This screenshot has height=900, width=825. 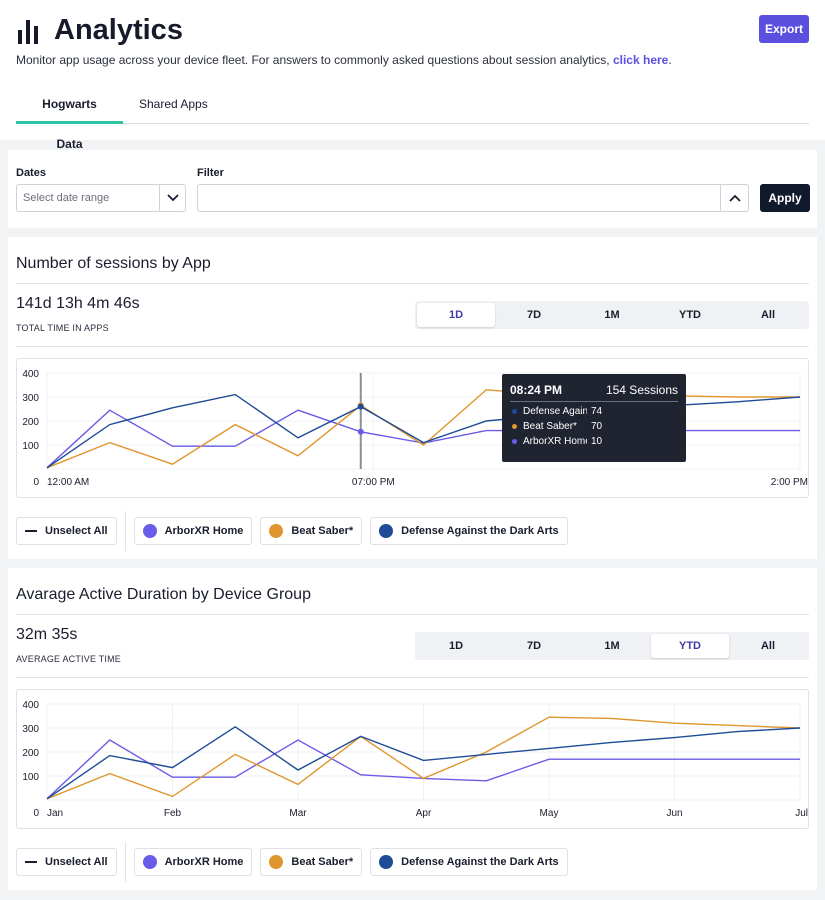 I want to click on dates-label: Dates, so click(x=31, y=173).